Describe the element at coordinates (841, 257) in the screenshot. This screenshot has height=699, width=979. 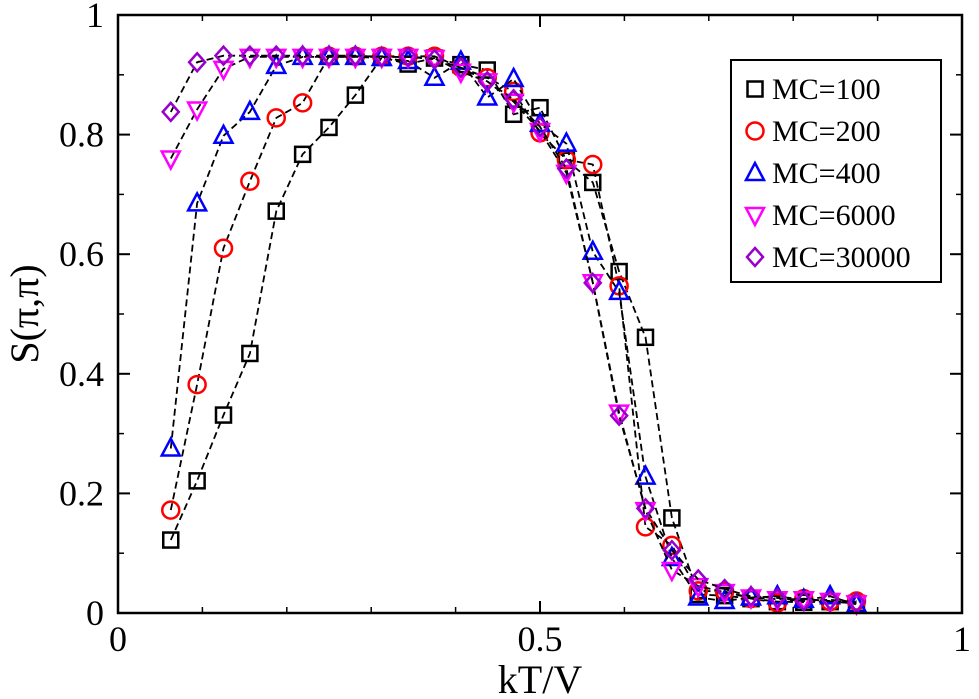
I see `legend-label: MC=30000` at that location.